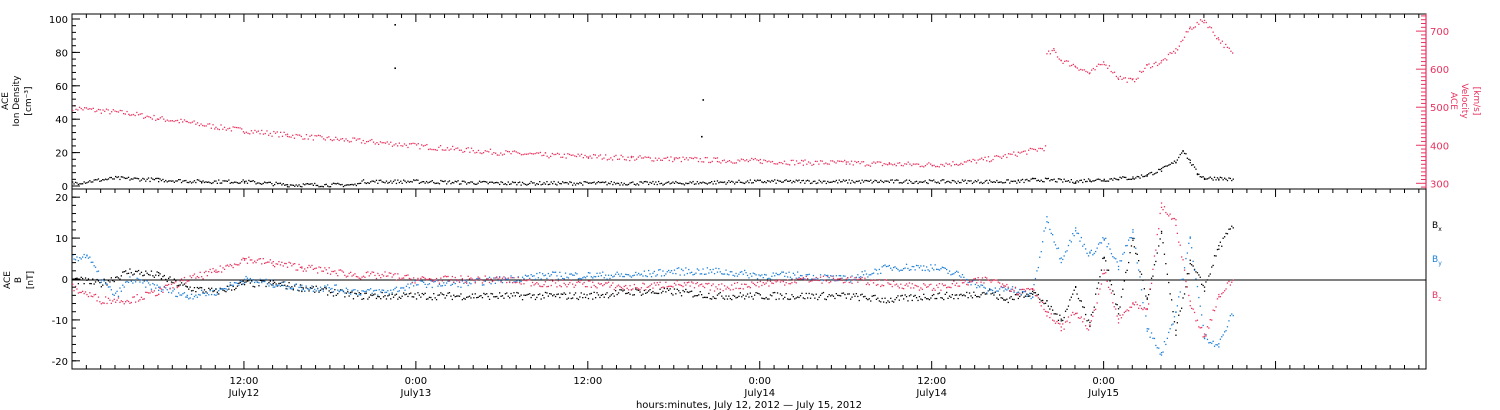 Image resolution: width=1500 pixels, height=410 pixels. What do you see at coordinates (65, 280) in the screenshot?
I see `bottom-left-tick-label: 0` at bounding box center [65, 280].